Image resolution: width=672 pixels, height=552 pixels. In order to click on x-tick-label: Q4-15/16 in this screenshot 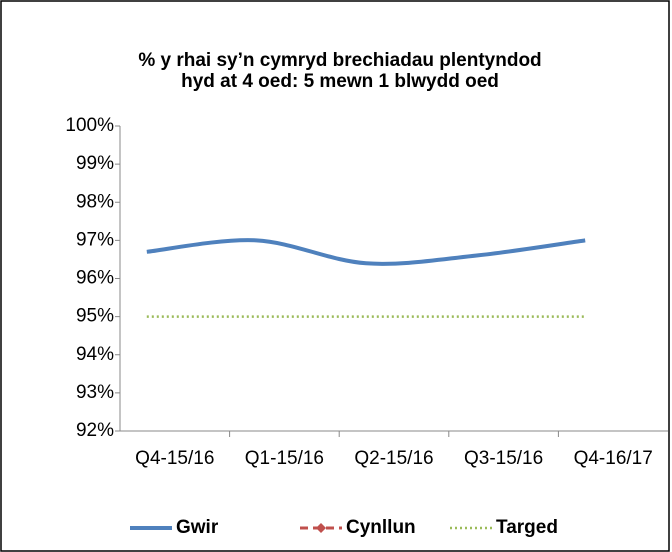, I will do `click(174, 458)`.